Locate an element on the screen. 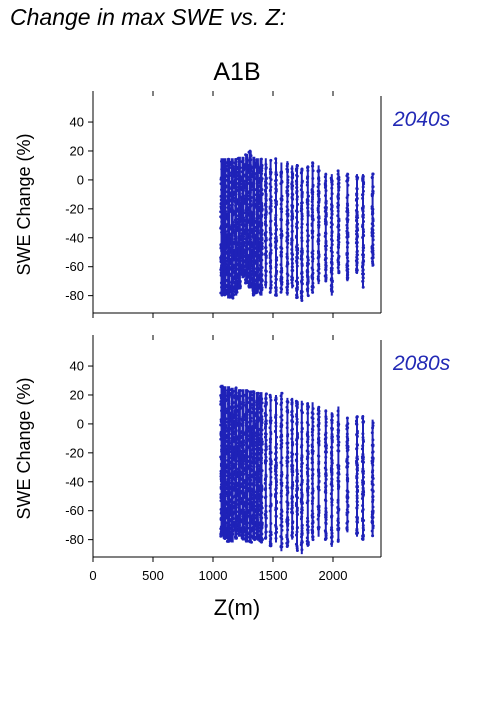 This screenshot has width=501, height=709. page-title: Change in max SWE vs. Z: is located at coordinates (148, 17).